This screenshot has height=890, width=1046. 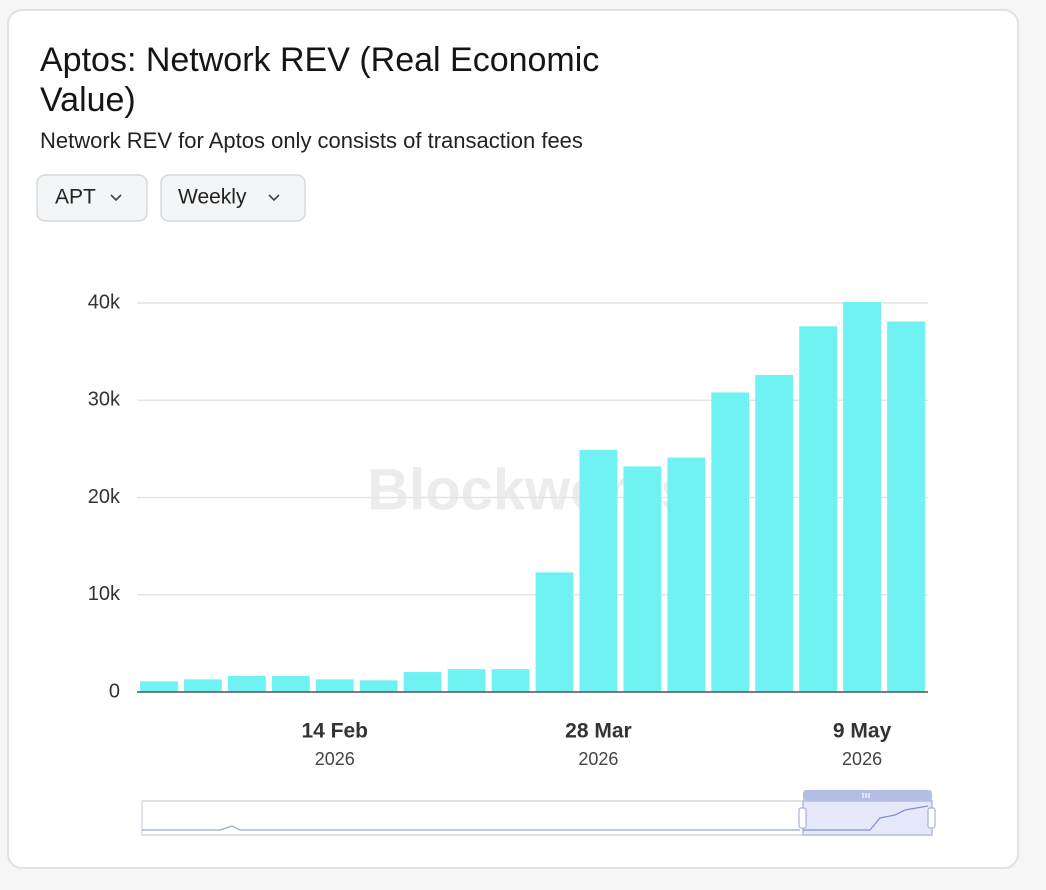 I want to click on chart-title: Aptos: Network REV (Real Economic, so click(x=319, y=60).